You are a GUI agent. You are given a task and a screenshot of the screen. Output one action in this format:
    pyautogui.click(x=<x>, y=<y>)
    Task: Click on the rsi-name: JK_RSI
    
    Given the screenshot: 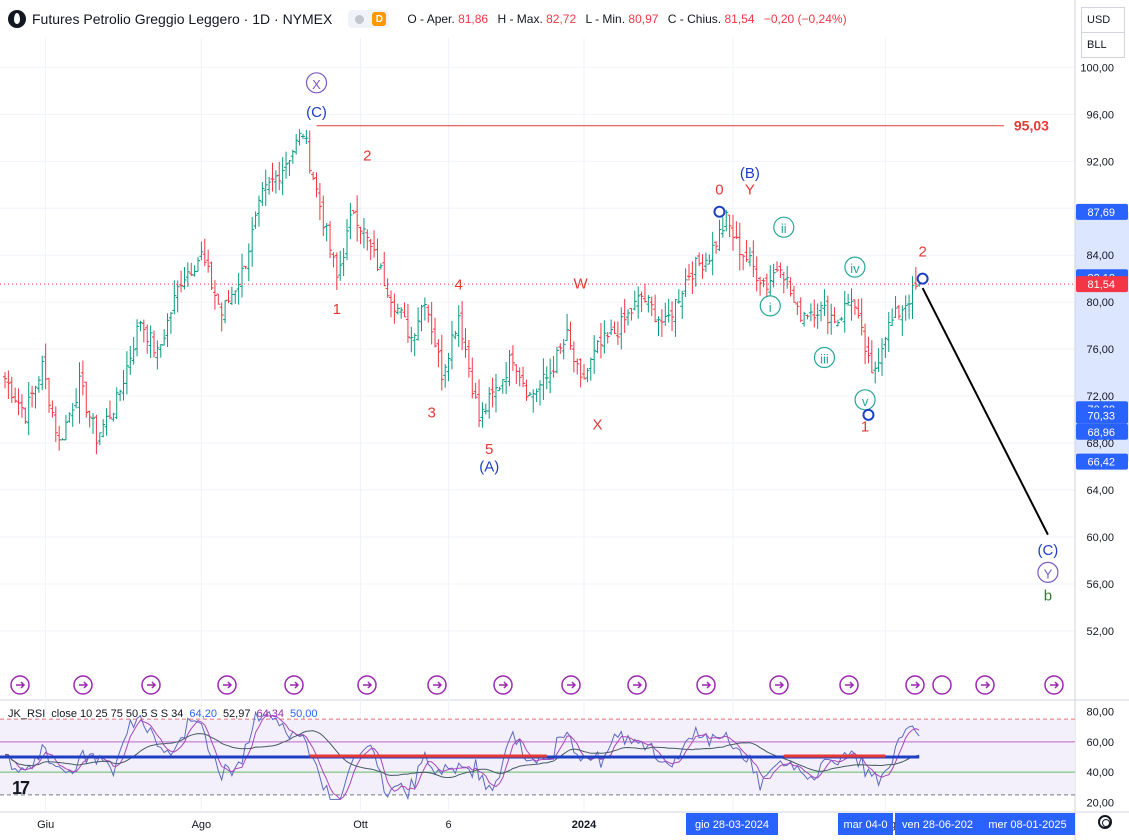 What is the action you would take?
    pyautogui.click(x=27, y=714)
    